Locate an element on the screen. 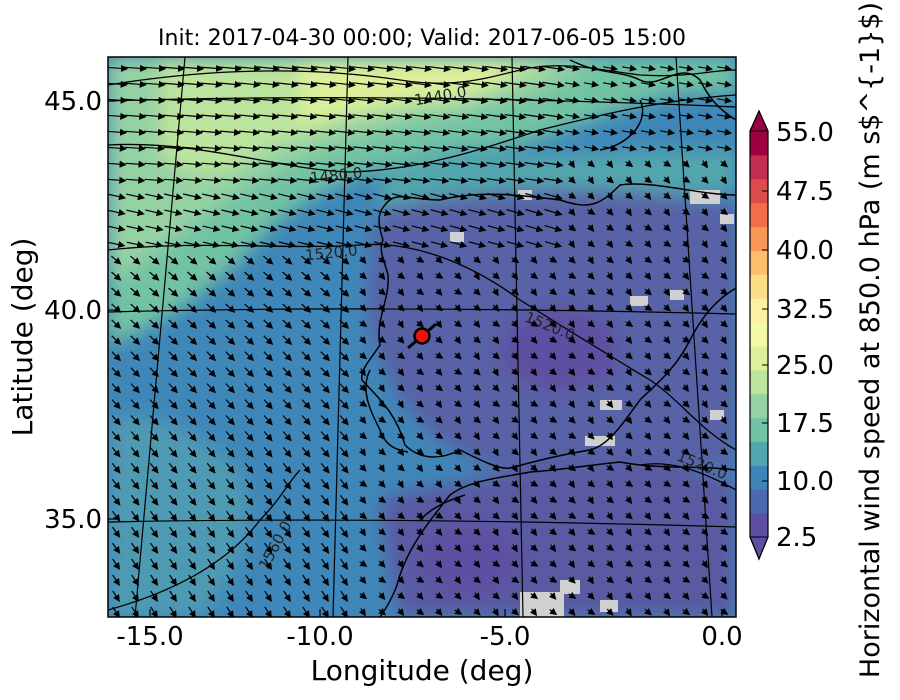 The height and width of the screenshot is (700, 900). colorbar-segment is located at coordinates (759, 382).